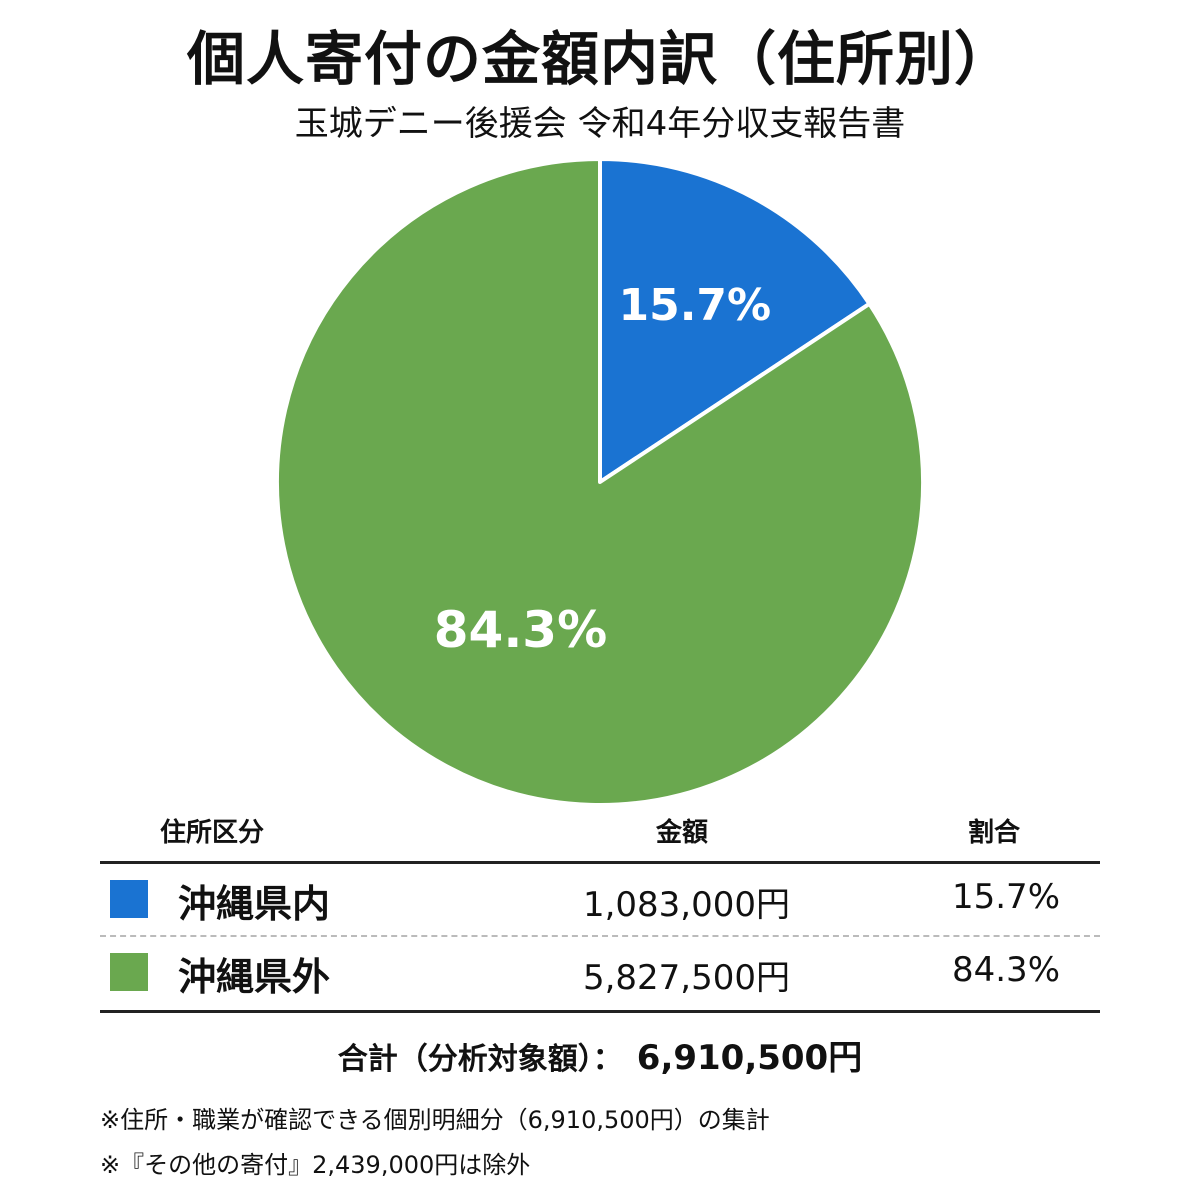 The width and height of the screenshot is (1200, 1200). What do you see at coordinates (520, 630) in the screenshot?
I see `pie-label-outside-okinawa: 84.3%` at bounding box center [520, 630].